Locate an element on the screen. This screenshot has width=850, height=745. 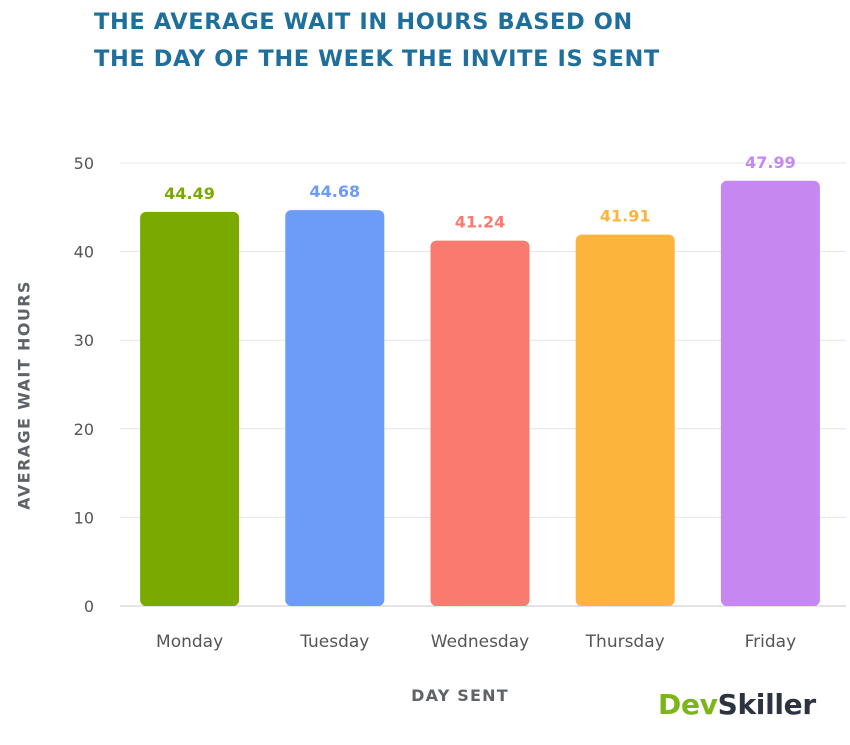
devskiller-logo: DevSkiller is located at coordinates (737, 704).